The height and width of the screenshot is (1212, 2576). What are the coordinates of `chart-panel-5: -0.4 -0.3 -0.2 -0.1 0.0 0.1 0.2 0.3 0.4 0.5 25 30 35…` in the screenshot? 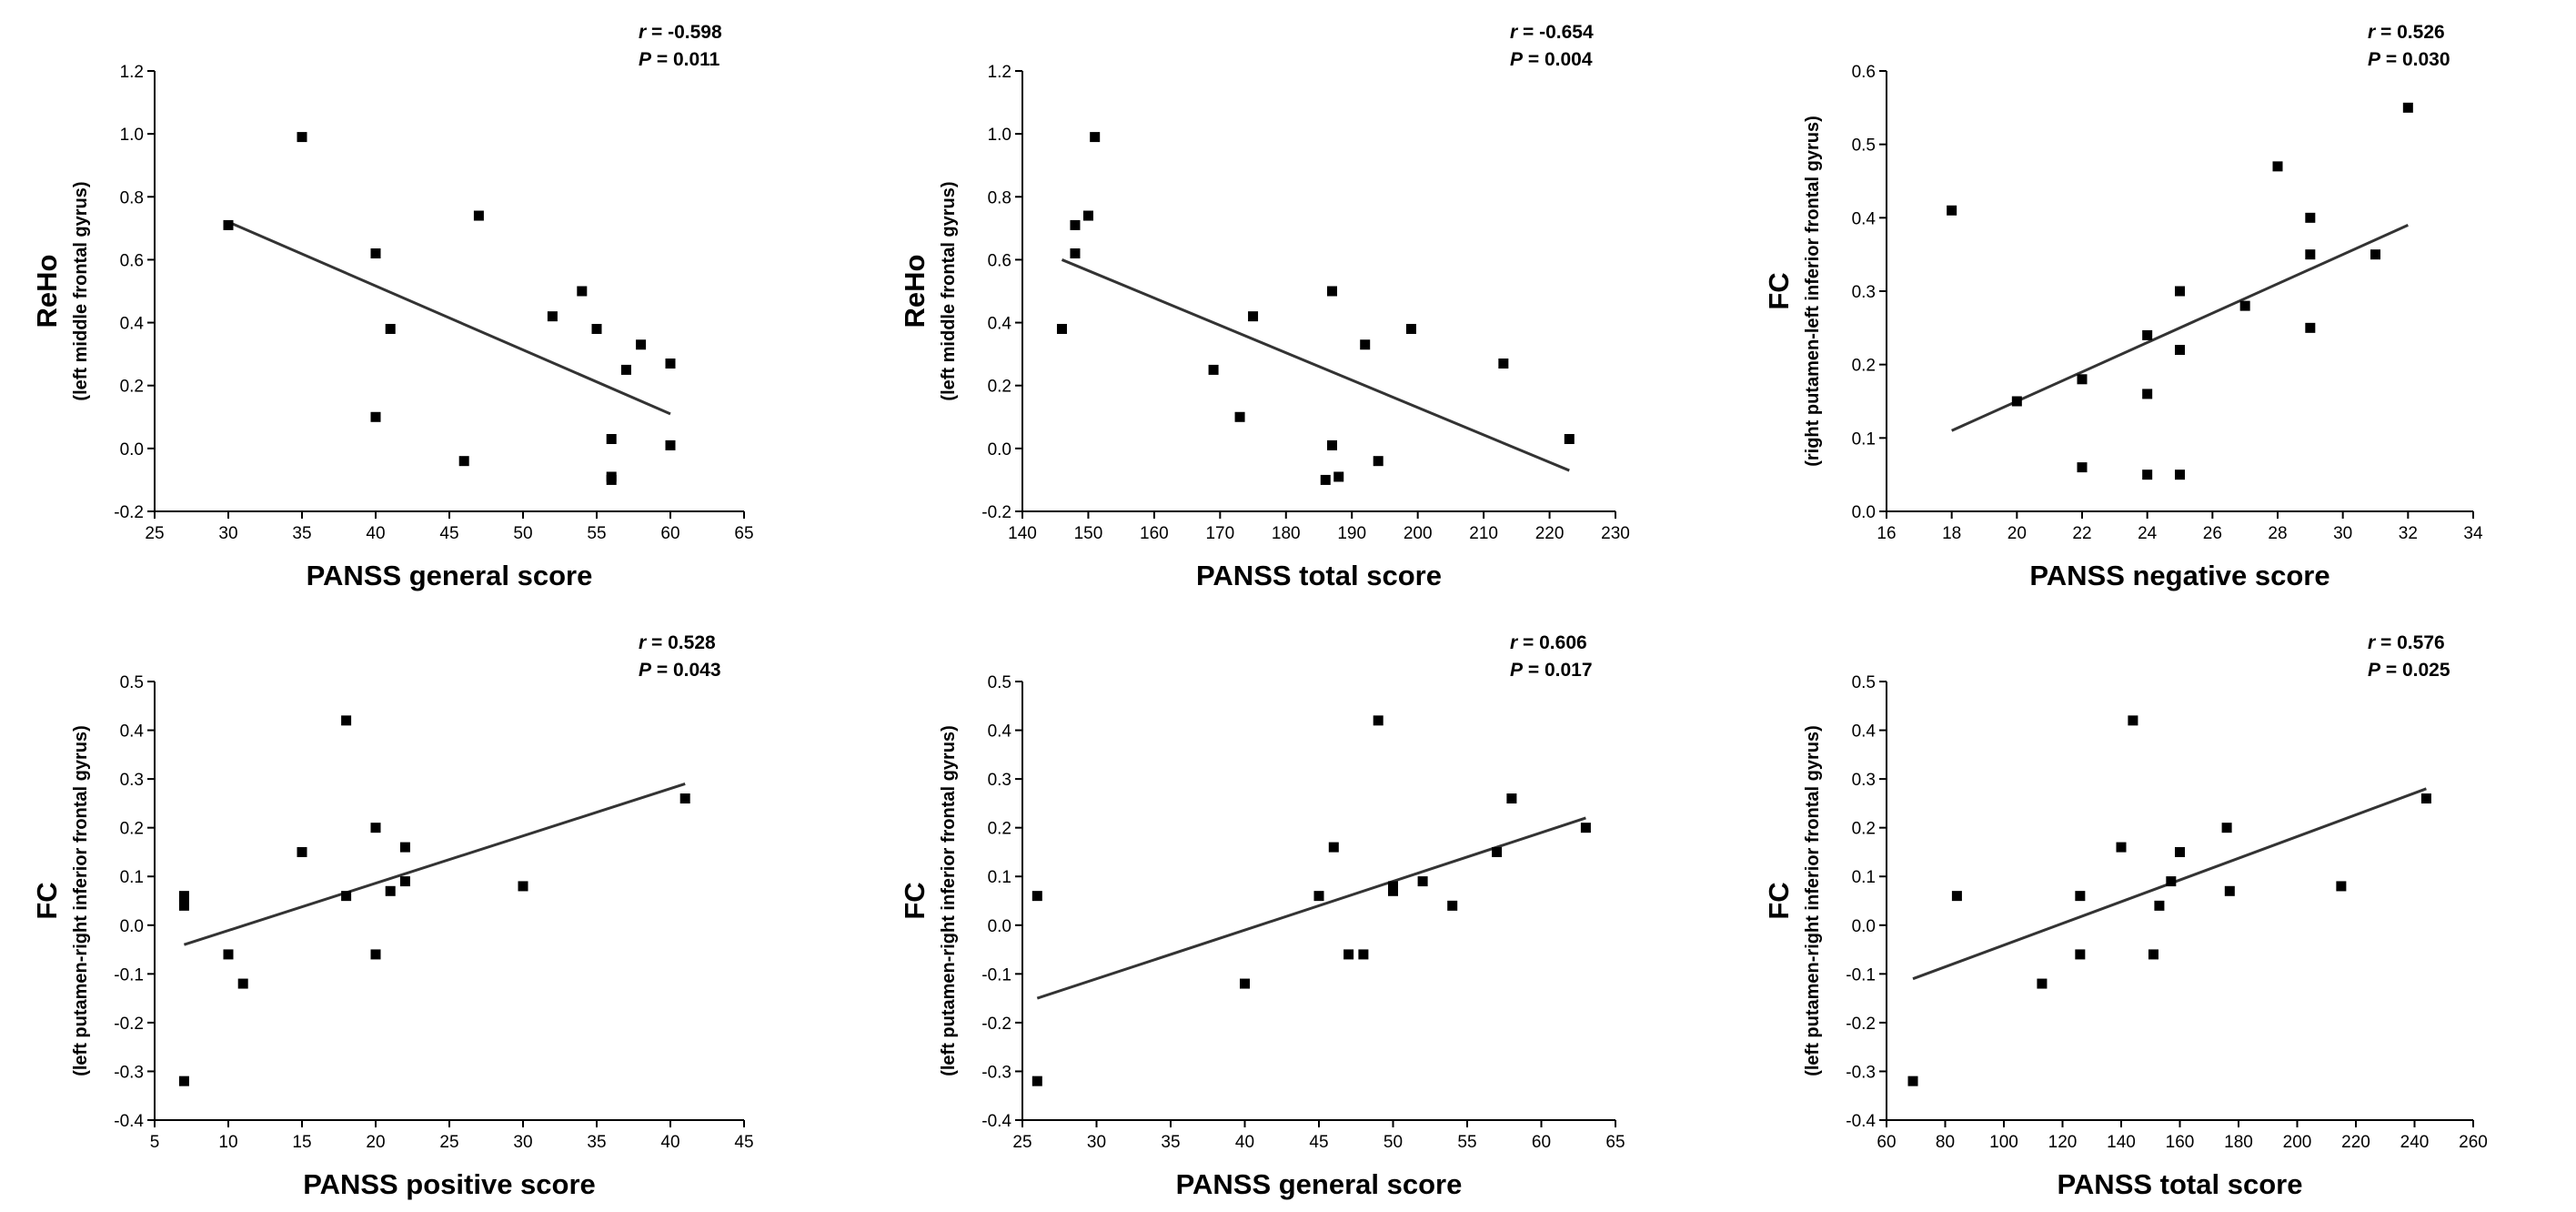 It's located at (1262, 916).